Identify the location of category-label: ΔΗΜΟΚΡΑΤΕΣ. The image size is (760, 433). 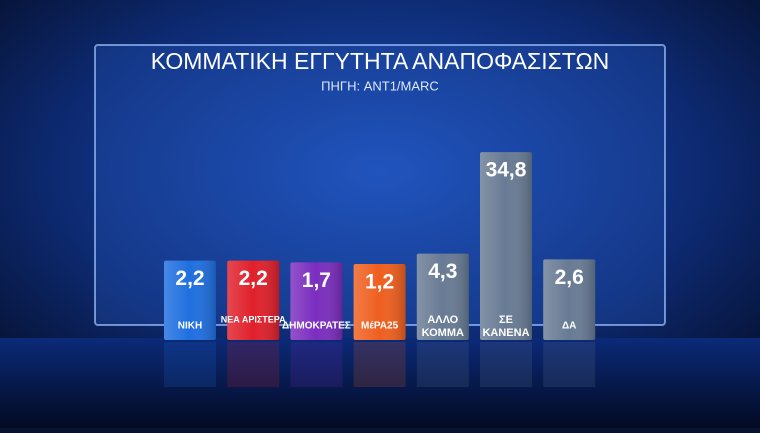
(316, 326).